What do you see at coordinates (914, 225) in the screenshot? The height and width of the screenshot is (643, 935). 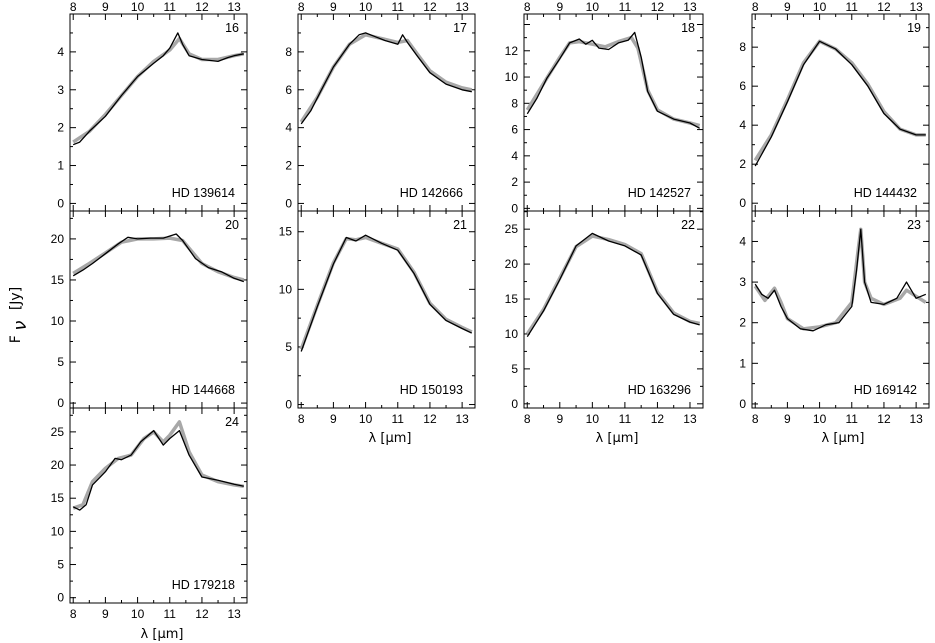 I see `panel-number: 23` at bounding box center [914, 225].